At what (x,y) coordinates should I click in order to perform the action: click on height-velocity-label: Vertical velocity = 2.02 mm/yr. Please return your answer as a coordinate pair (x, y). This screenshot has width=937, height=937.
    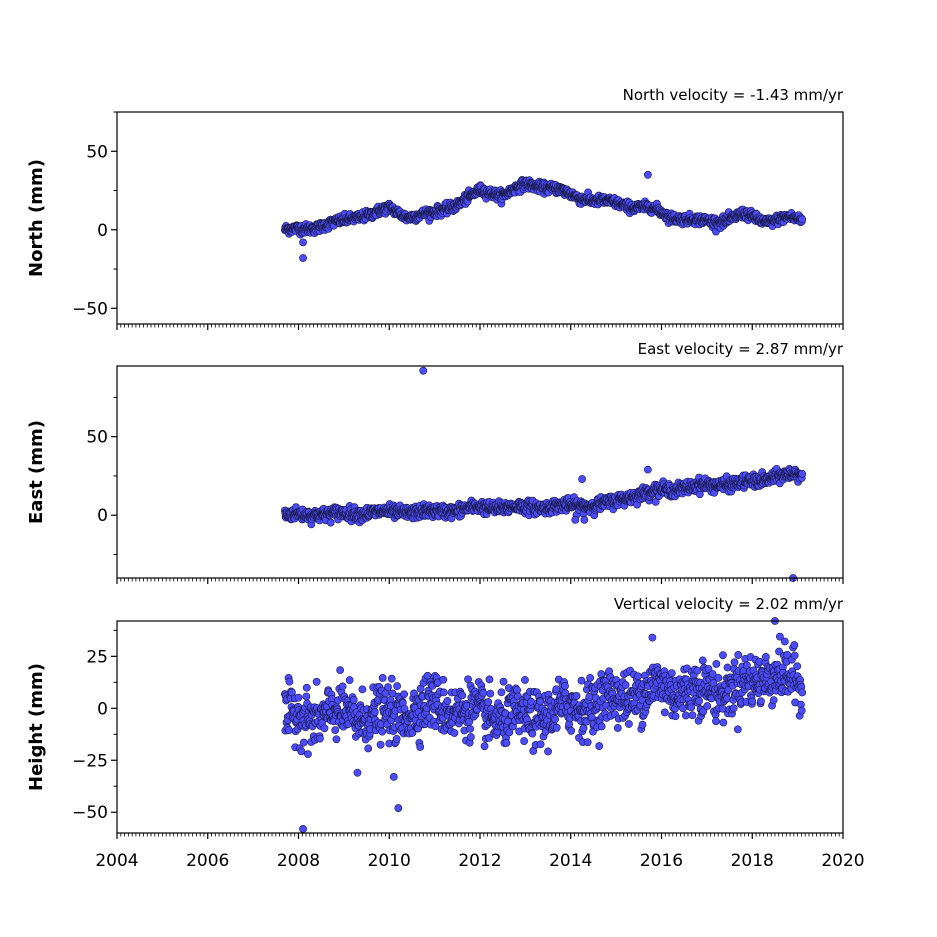
    Looking at the image, I should click on (729, 604).